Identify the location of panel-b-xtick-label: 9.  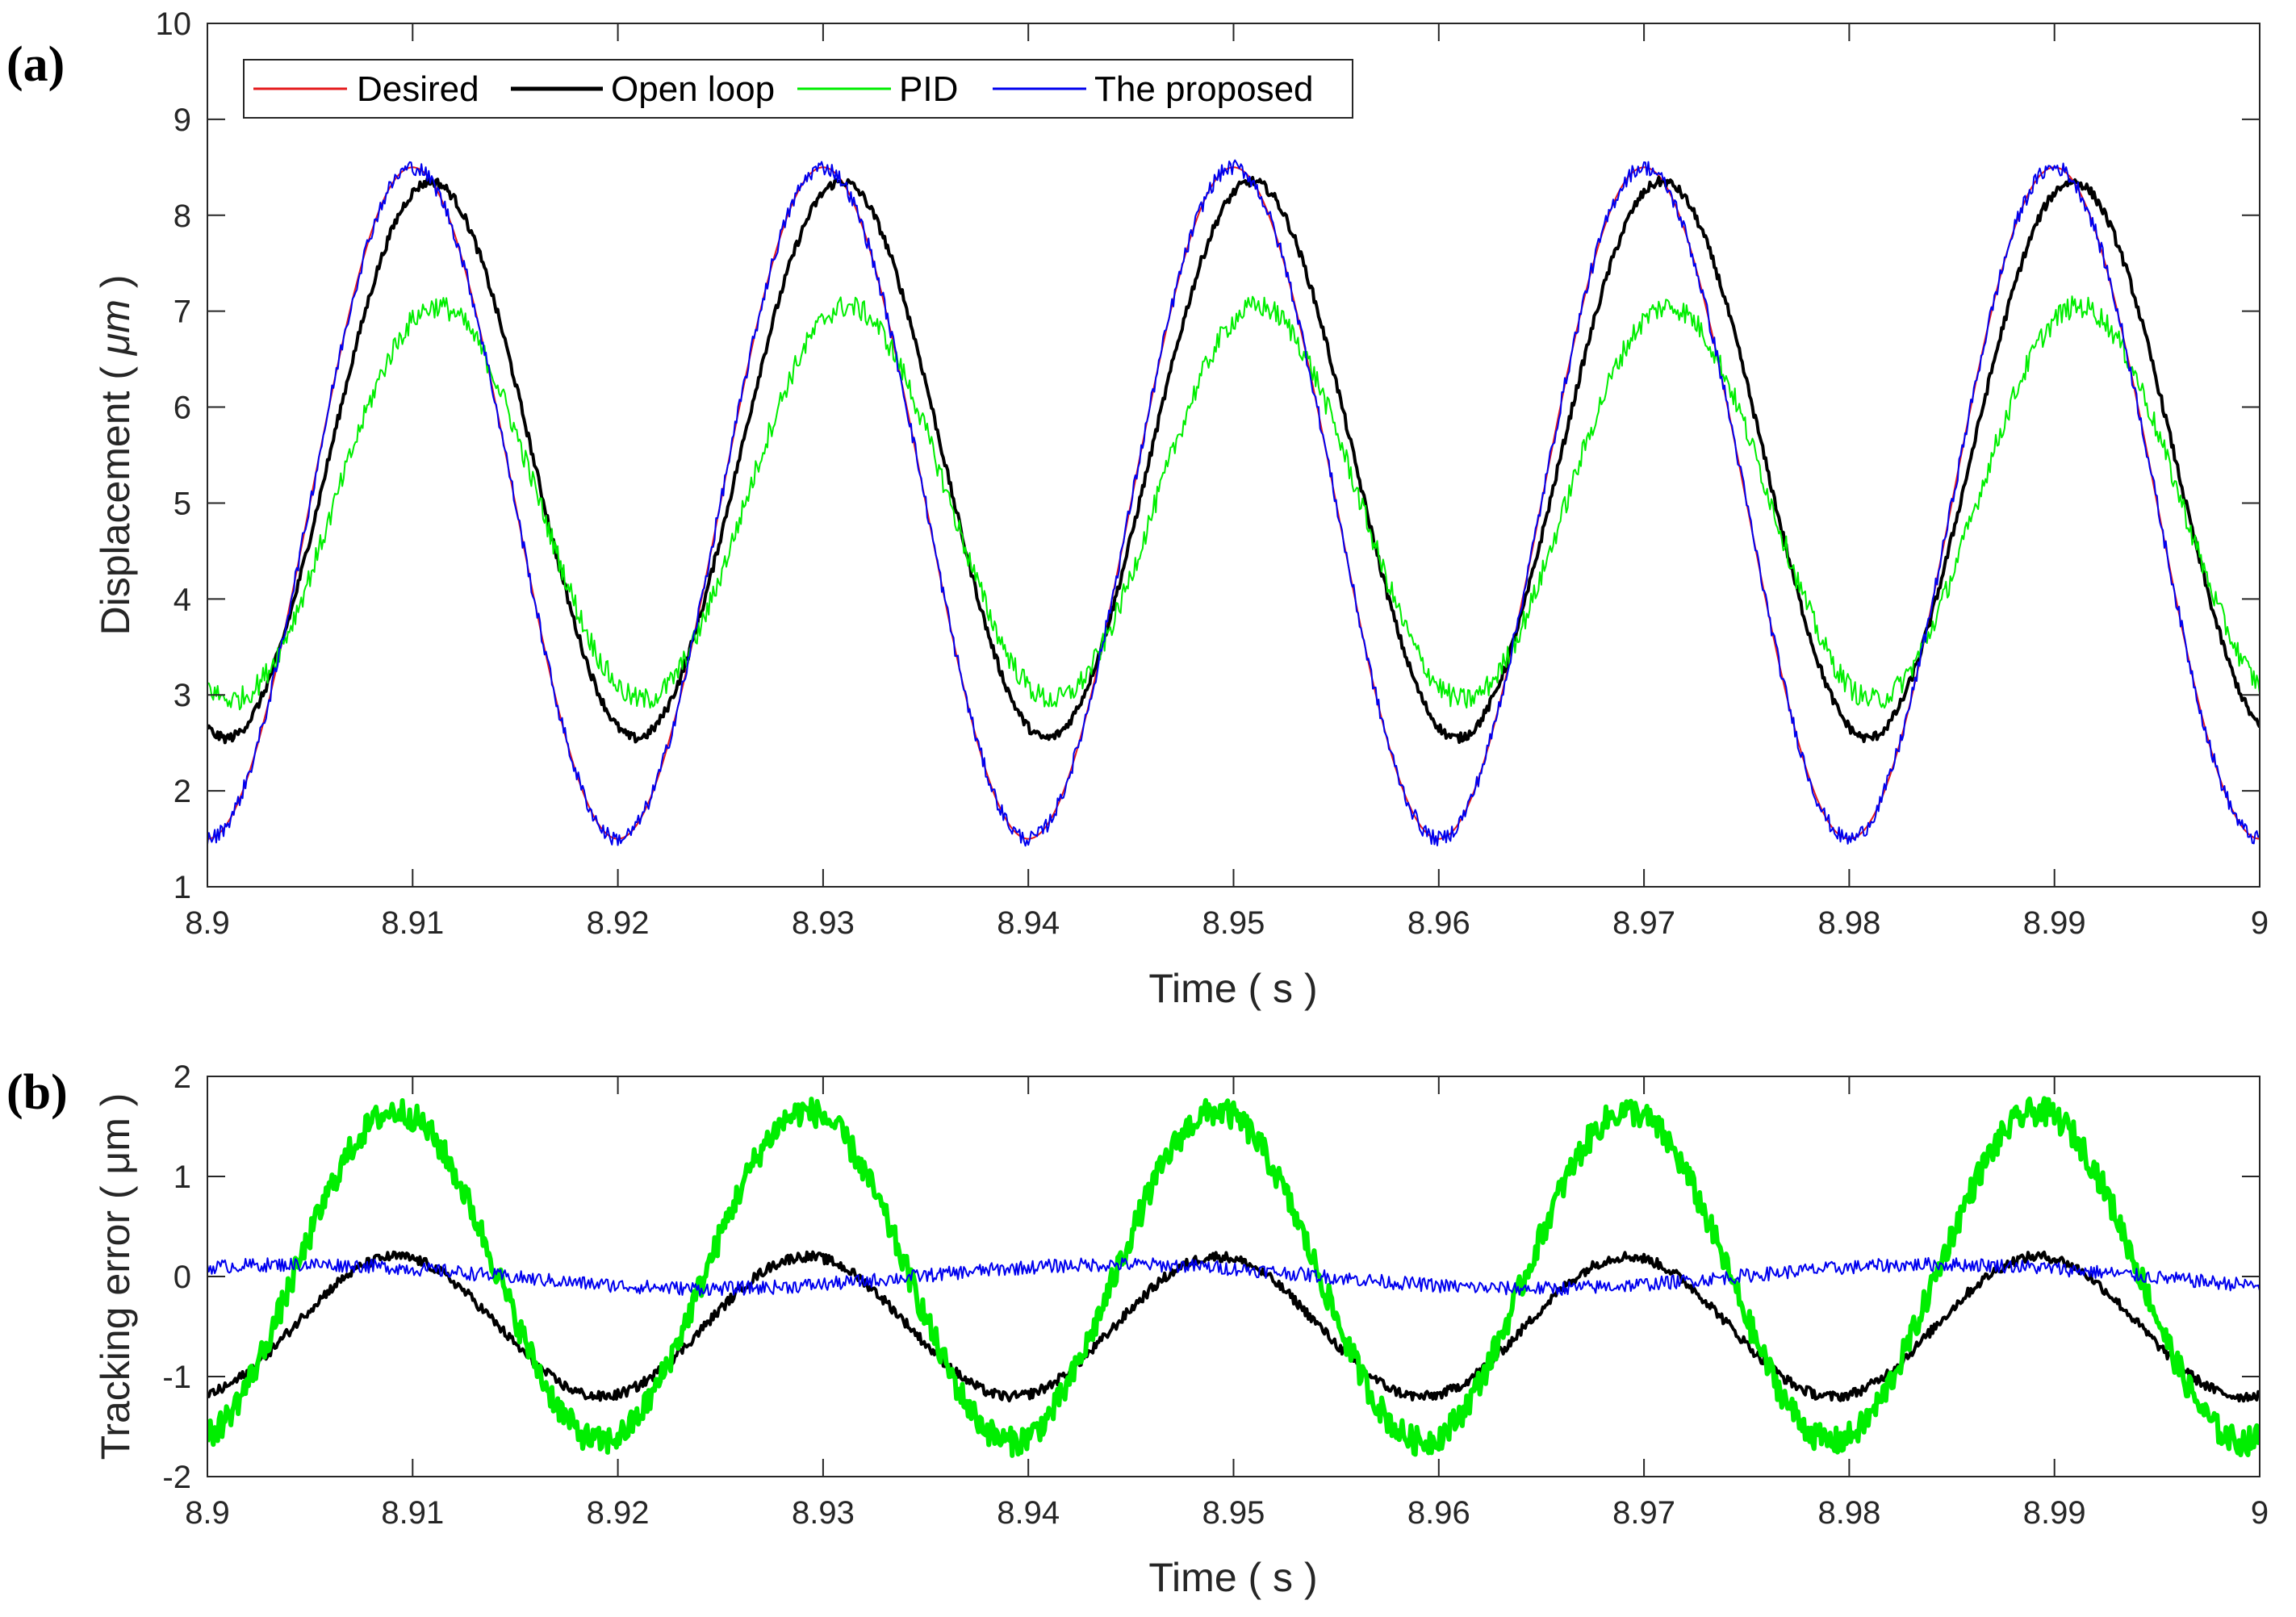
(2260, 1513).